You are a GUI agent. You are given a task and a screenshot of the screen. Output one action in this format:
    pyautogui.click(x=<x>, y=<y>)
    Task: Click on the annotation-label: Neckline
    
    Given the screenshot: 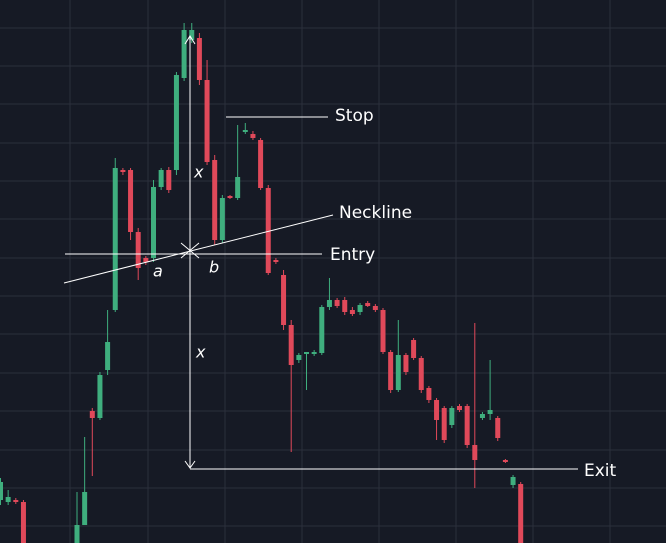 What is the action you would take?
    pyautogui.click(x=375, y=213)
    